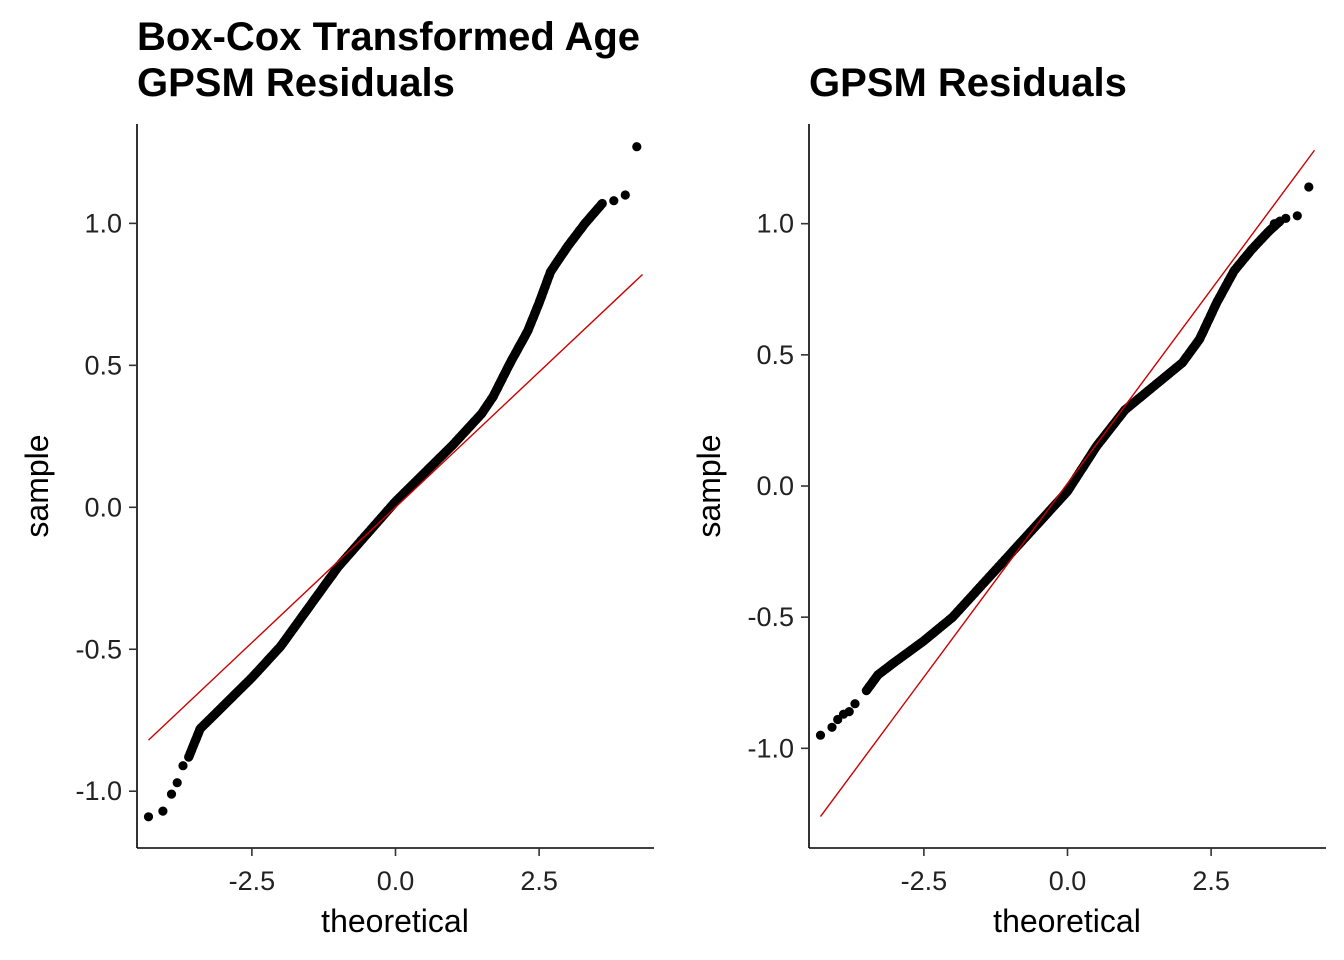  Describe the element at coordinates (602, 203) in the screenshot. I see `qq-point` at that location.